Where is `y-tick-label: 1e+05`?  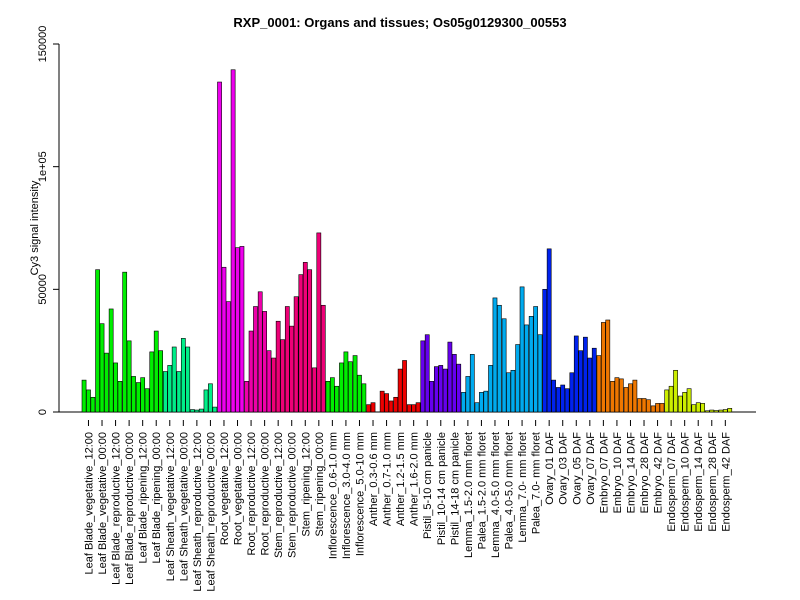 y-tick-label: 1e+05 is located at coordinates (43, 166).